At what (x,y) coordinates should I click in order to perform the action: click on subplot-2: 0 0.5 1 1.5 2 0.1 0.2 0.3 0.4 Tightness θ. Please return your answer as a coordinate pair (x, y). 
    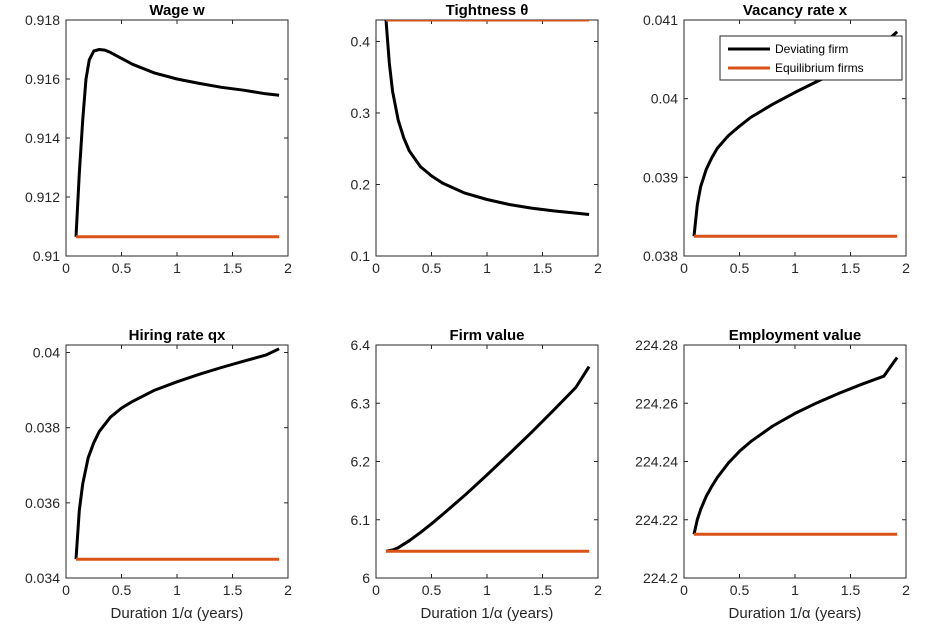
    Looking at the image, I should click on (477, 139).